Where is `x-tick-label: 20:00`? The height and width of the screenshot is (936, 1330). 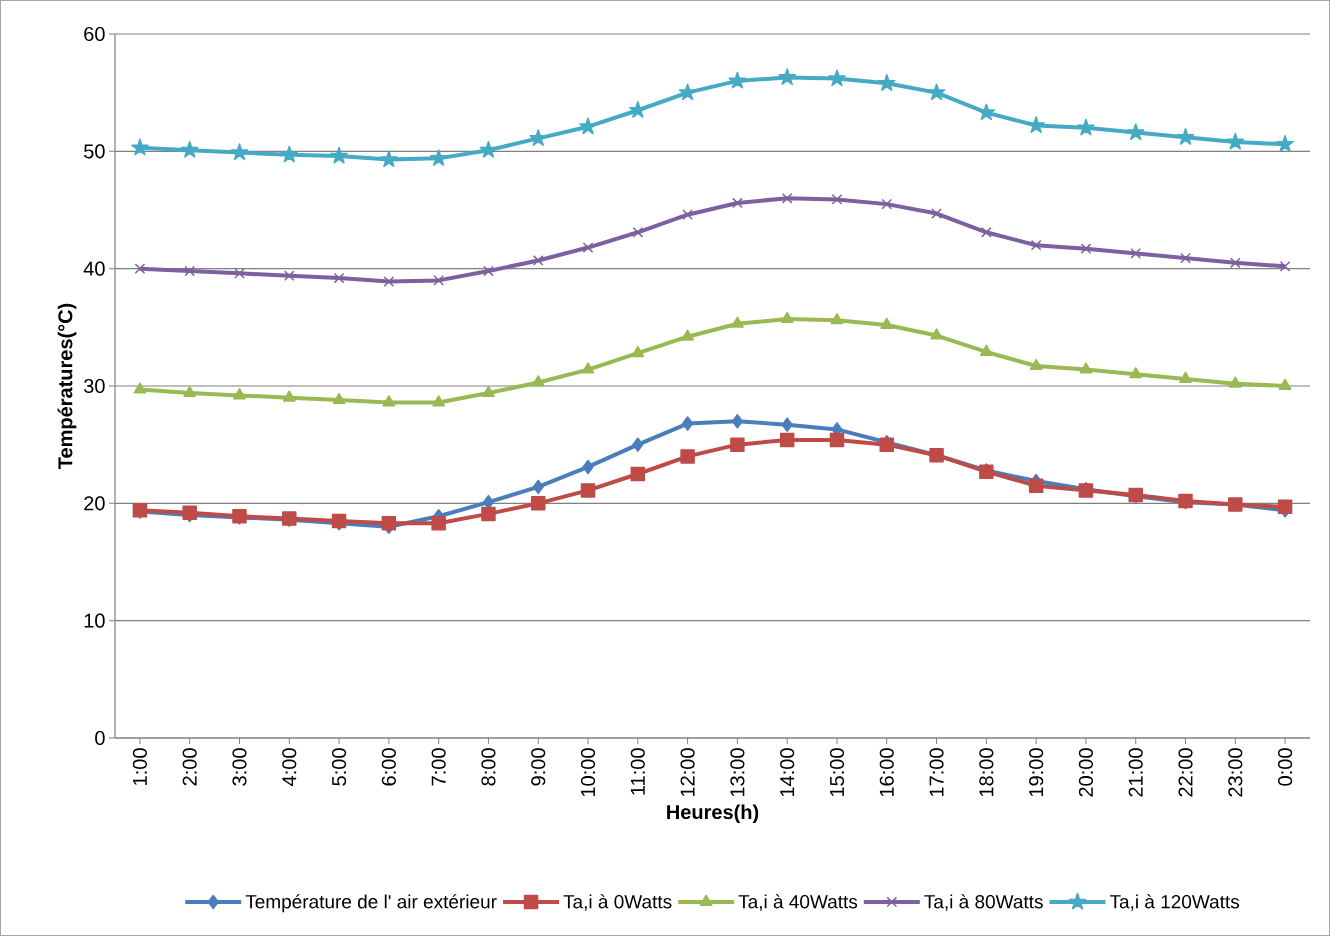 x-tick-label: 20:00 is located at coordinates (1085, 772).